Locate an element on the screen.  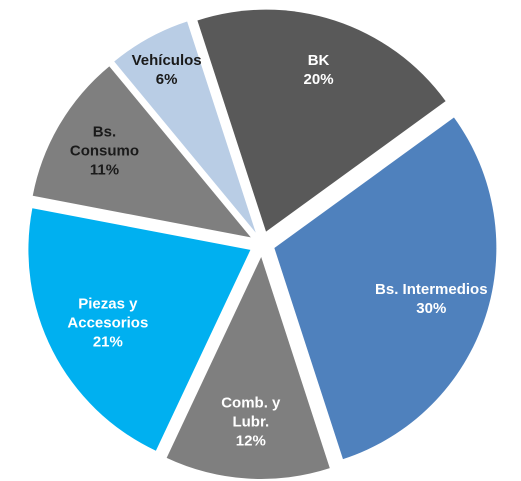
value-label: 20% is located at coordinates (318, 79).